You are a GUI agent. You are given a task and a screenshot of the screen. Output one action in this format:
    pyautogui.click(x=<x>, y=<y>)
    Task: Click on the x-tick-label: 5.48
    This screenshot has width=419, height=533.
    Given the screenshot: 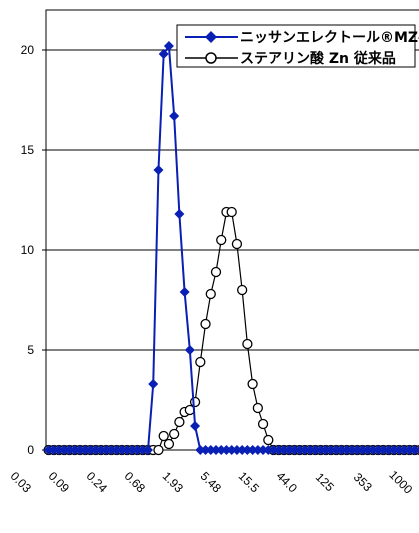 What is the action you would take?
    pyautogui.click(x=211, y=482)
    